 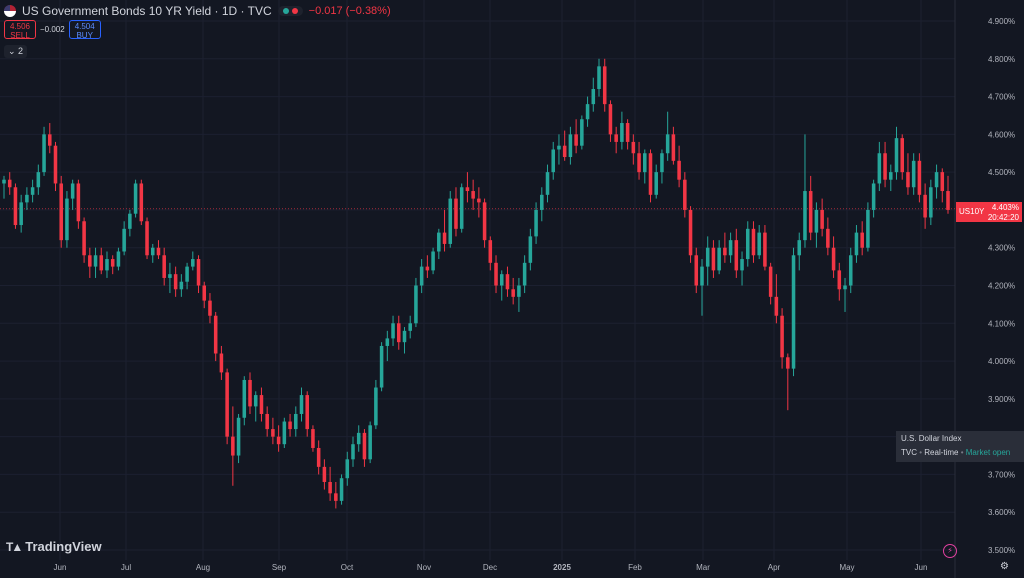 I want to click on y-tick-label: 3.700%, so click(x=1001, y=474).